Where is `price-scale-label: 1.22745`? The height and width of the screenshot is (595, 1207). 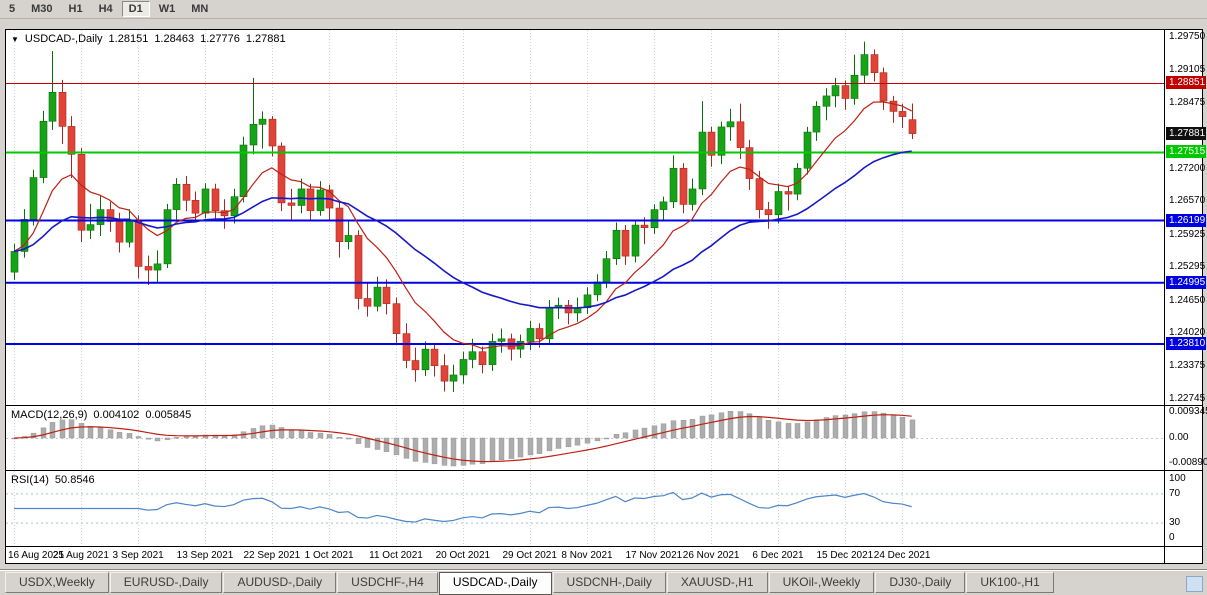 price-scale-label: 1.22745 is located at coordinates (1187, 398).